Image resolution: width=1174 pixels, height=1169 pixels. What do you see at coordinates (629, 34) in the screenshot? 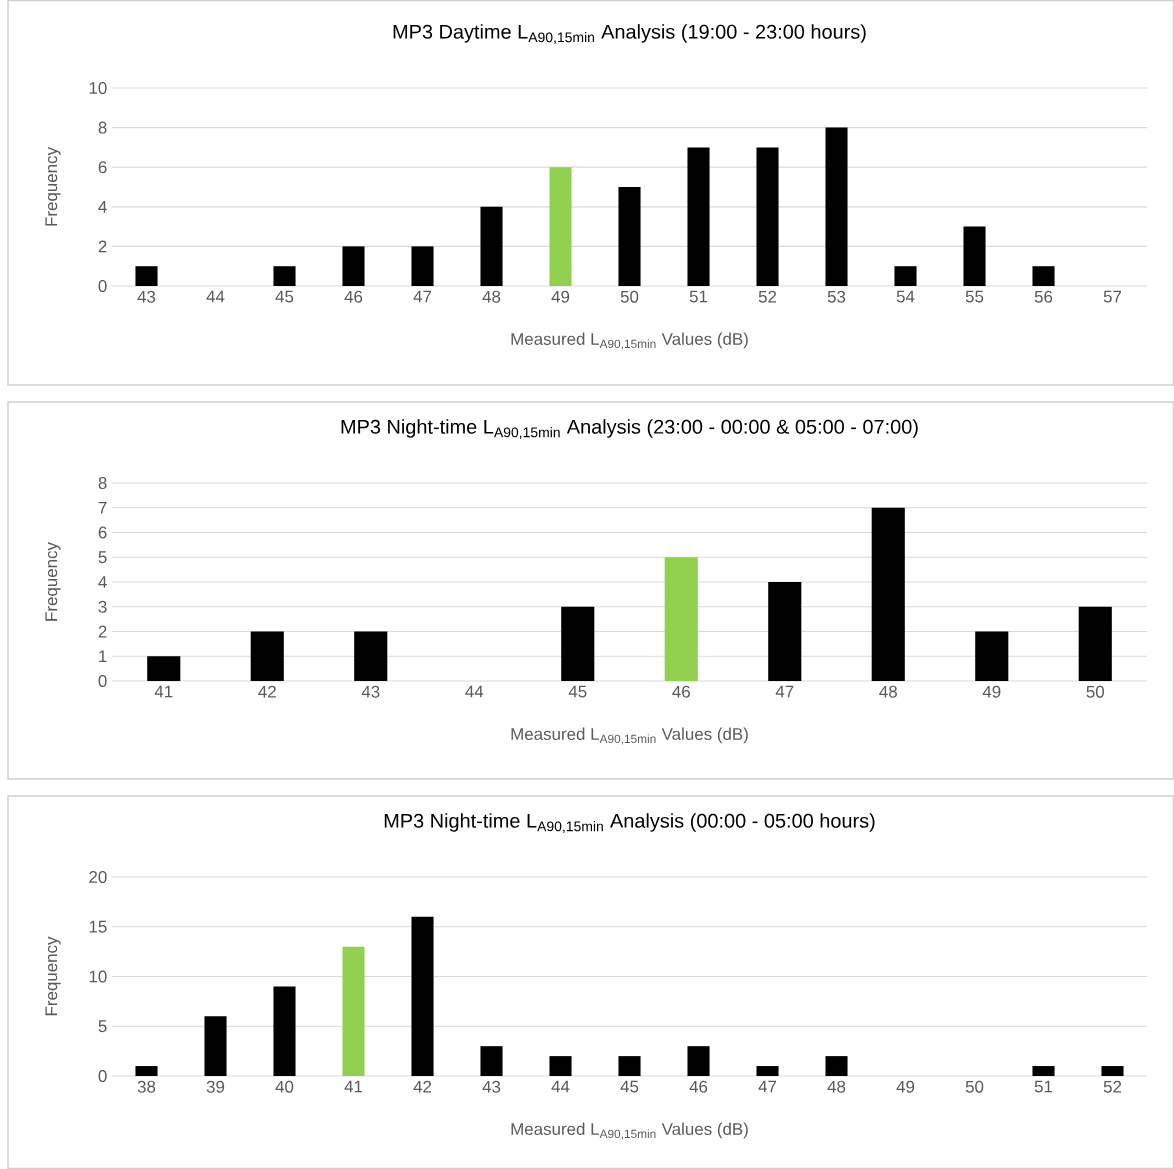
I see `chart-title: MP3 Daytime L$_{A90,15min}$ Analysis (19:00 - 23:00 hours)` at bounding box center [629, 34].